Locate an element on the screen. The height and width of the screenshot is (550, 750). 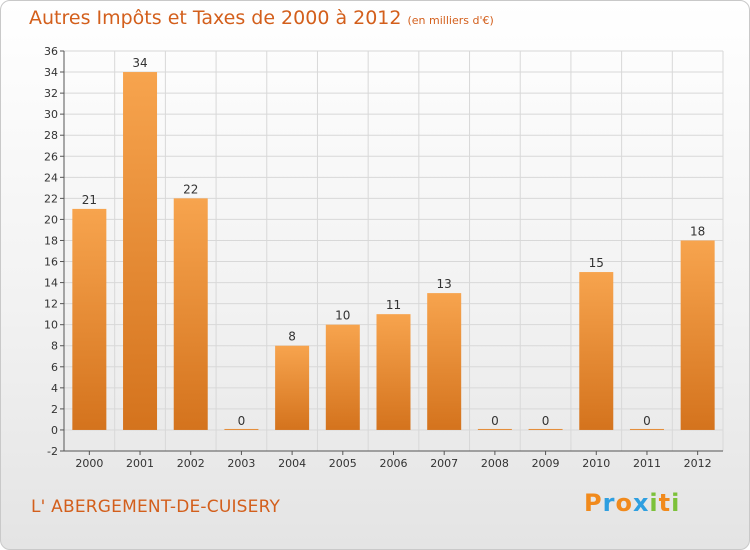
y-tick-label: 20 is located at coordinates (51, 219).